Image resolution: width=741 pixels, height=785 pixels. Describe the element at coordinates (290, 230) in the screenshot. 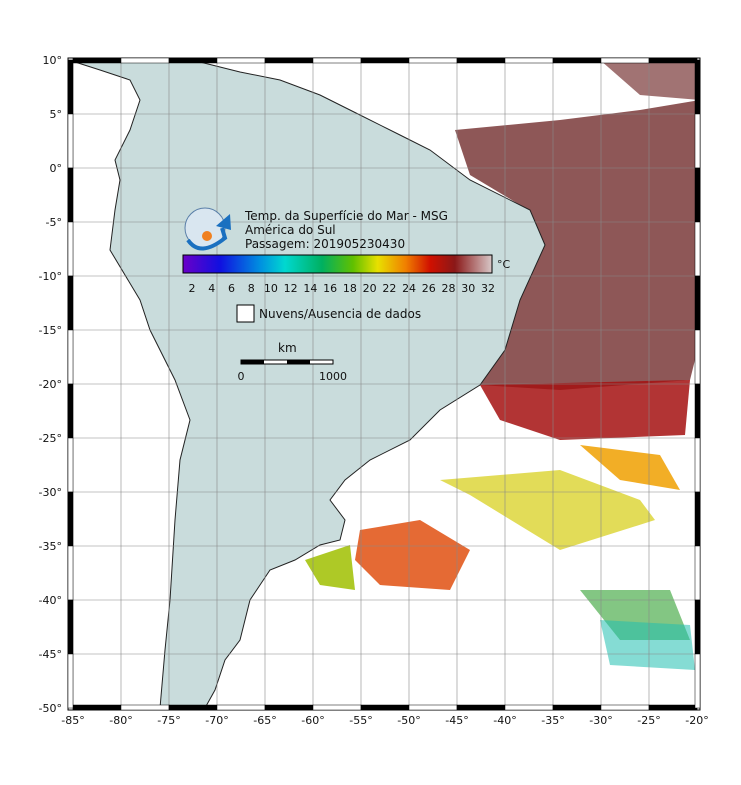

I see `title-line: América do Sul` at that location.